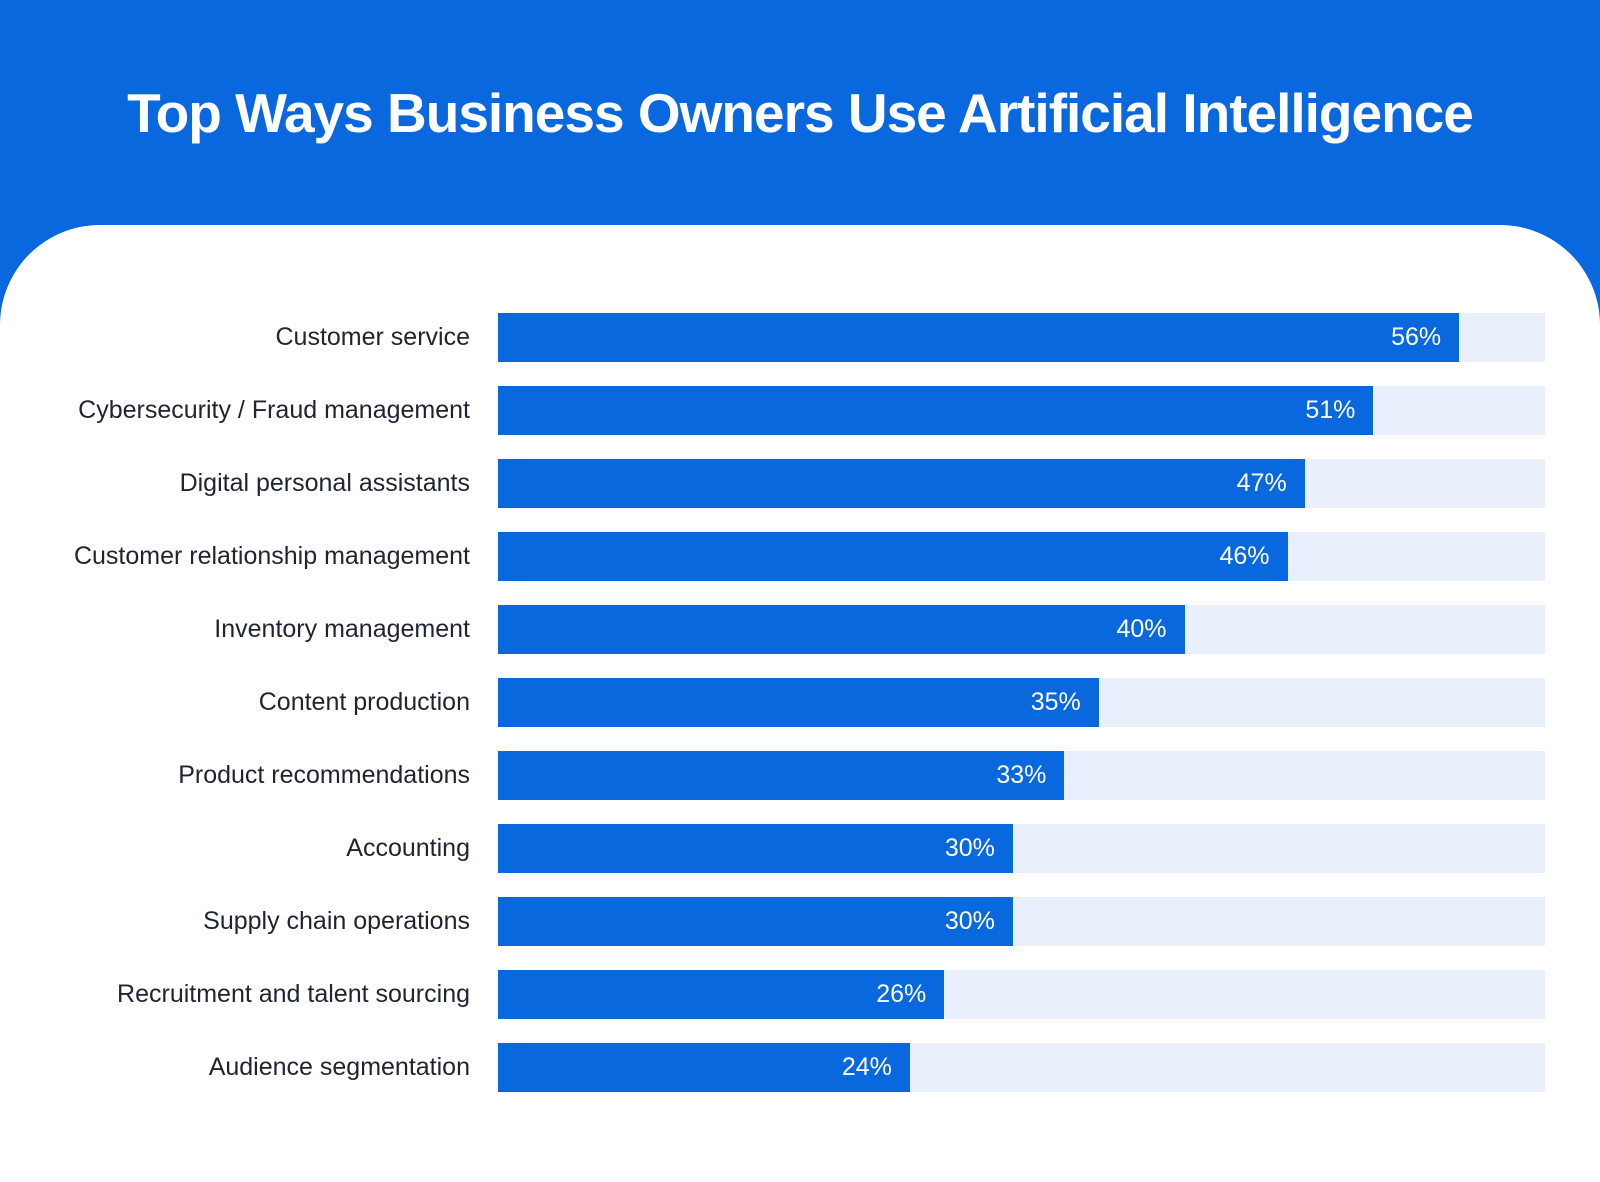 The image size is (1600, 1182). I want to click on bar-fill: 47%, so click(901, 483).